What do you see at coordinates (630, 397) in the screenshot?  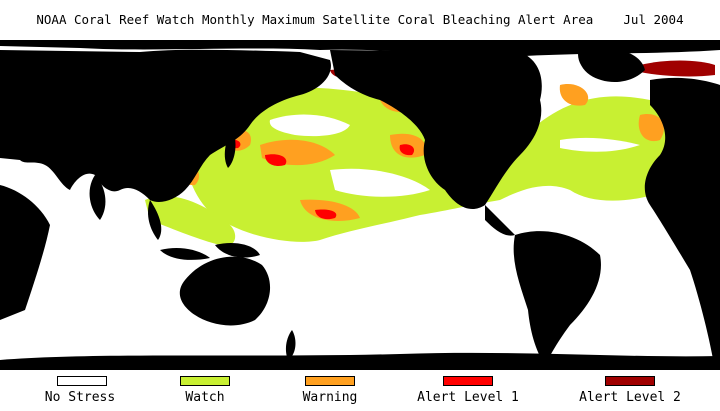 I see `legend-label-alert-level-2: Alert Level 2` at bounding box center [630, 397].